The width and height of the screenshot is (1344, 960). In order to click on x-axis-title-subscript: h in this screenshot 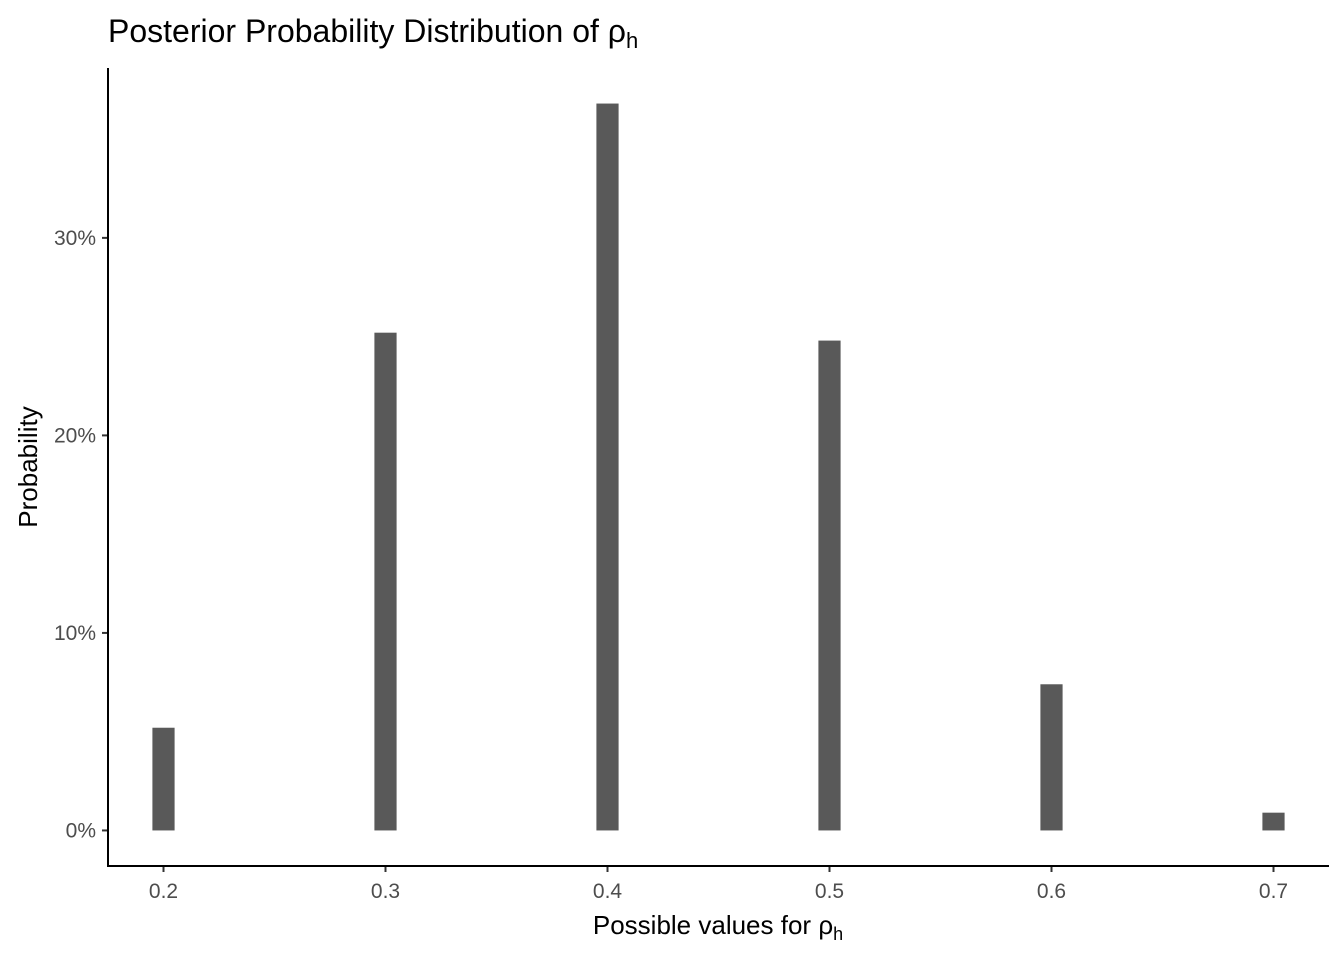, I will do `click(838, 934)`.